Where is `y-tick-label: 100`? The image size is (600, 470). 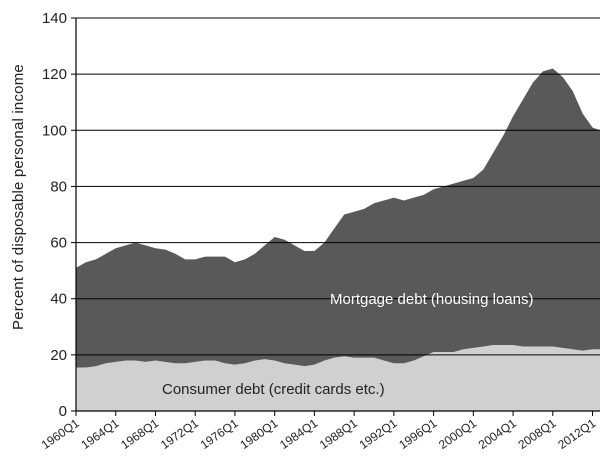 y-tick-label: 100 is located at coordinates (54, 130).